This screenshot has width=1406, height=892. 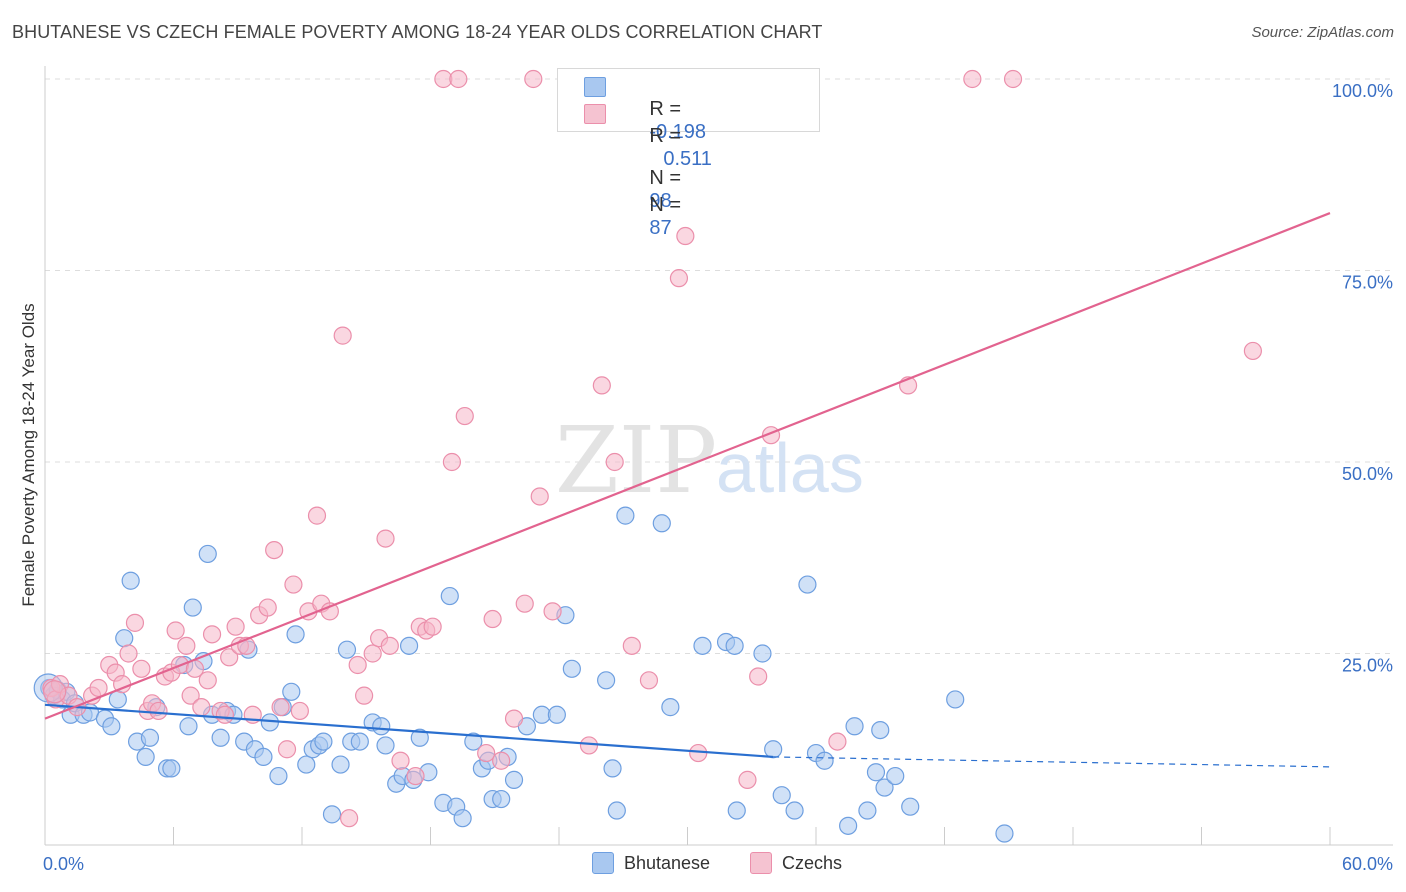 I want to click on x-tick-min: 0.0%, so click(x=63, y=864).